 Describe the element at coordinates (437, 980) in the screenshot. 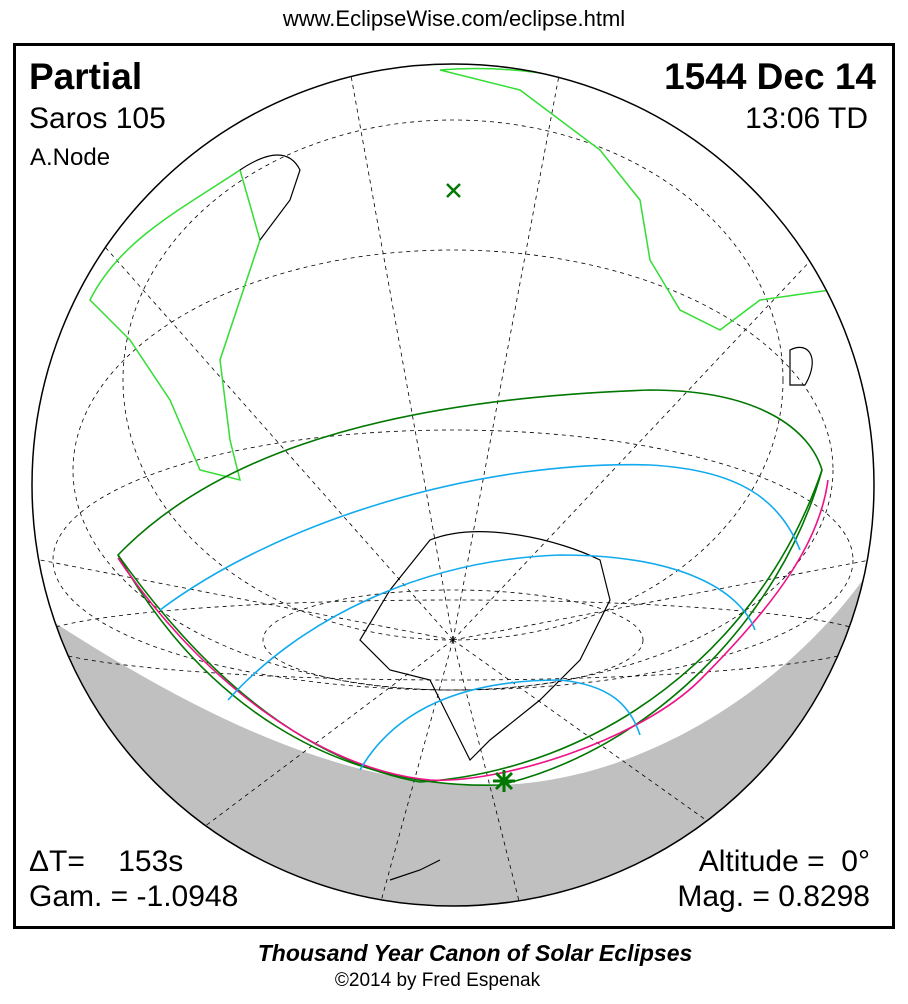

I see `footer-copyright: ©2014 by Fred Espenak` at that location.